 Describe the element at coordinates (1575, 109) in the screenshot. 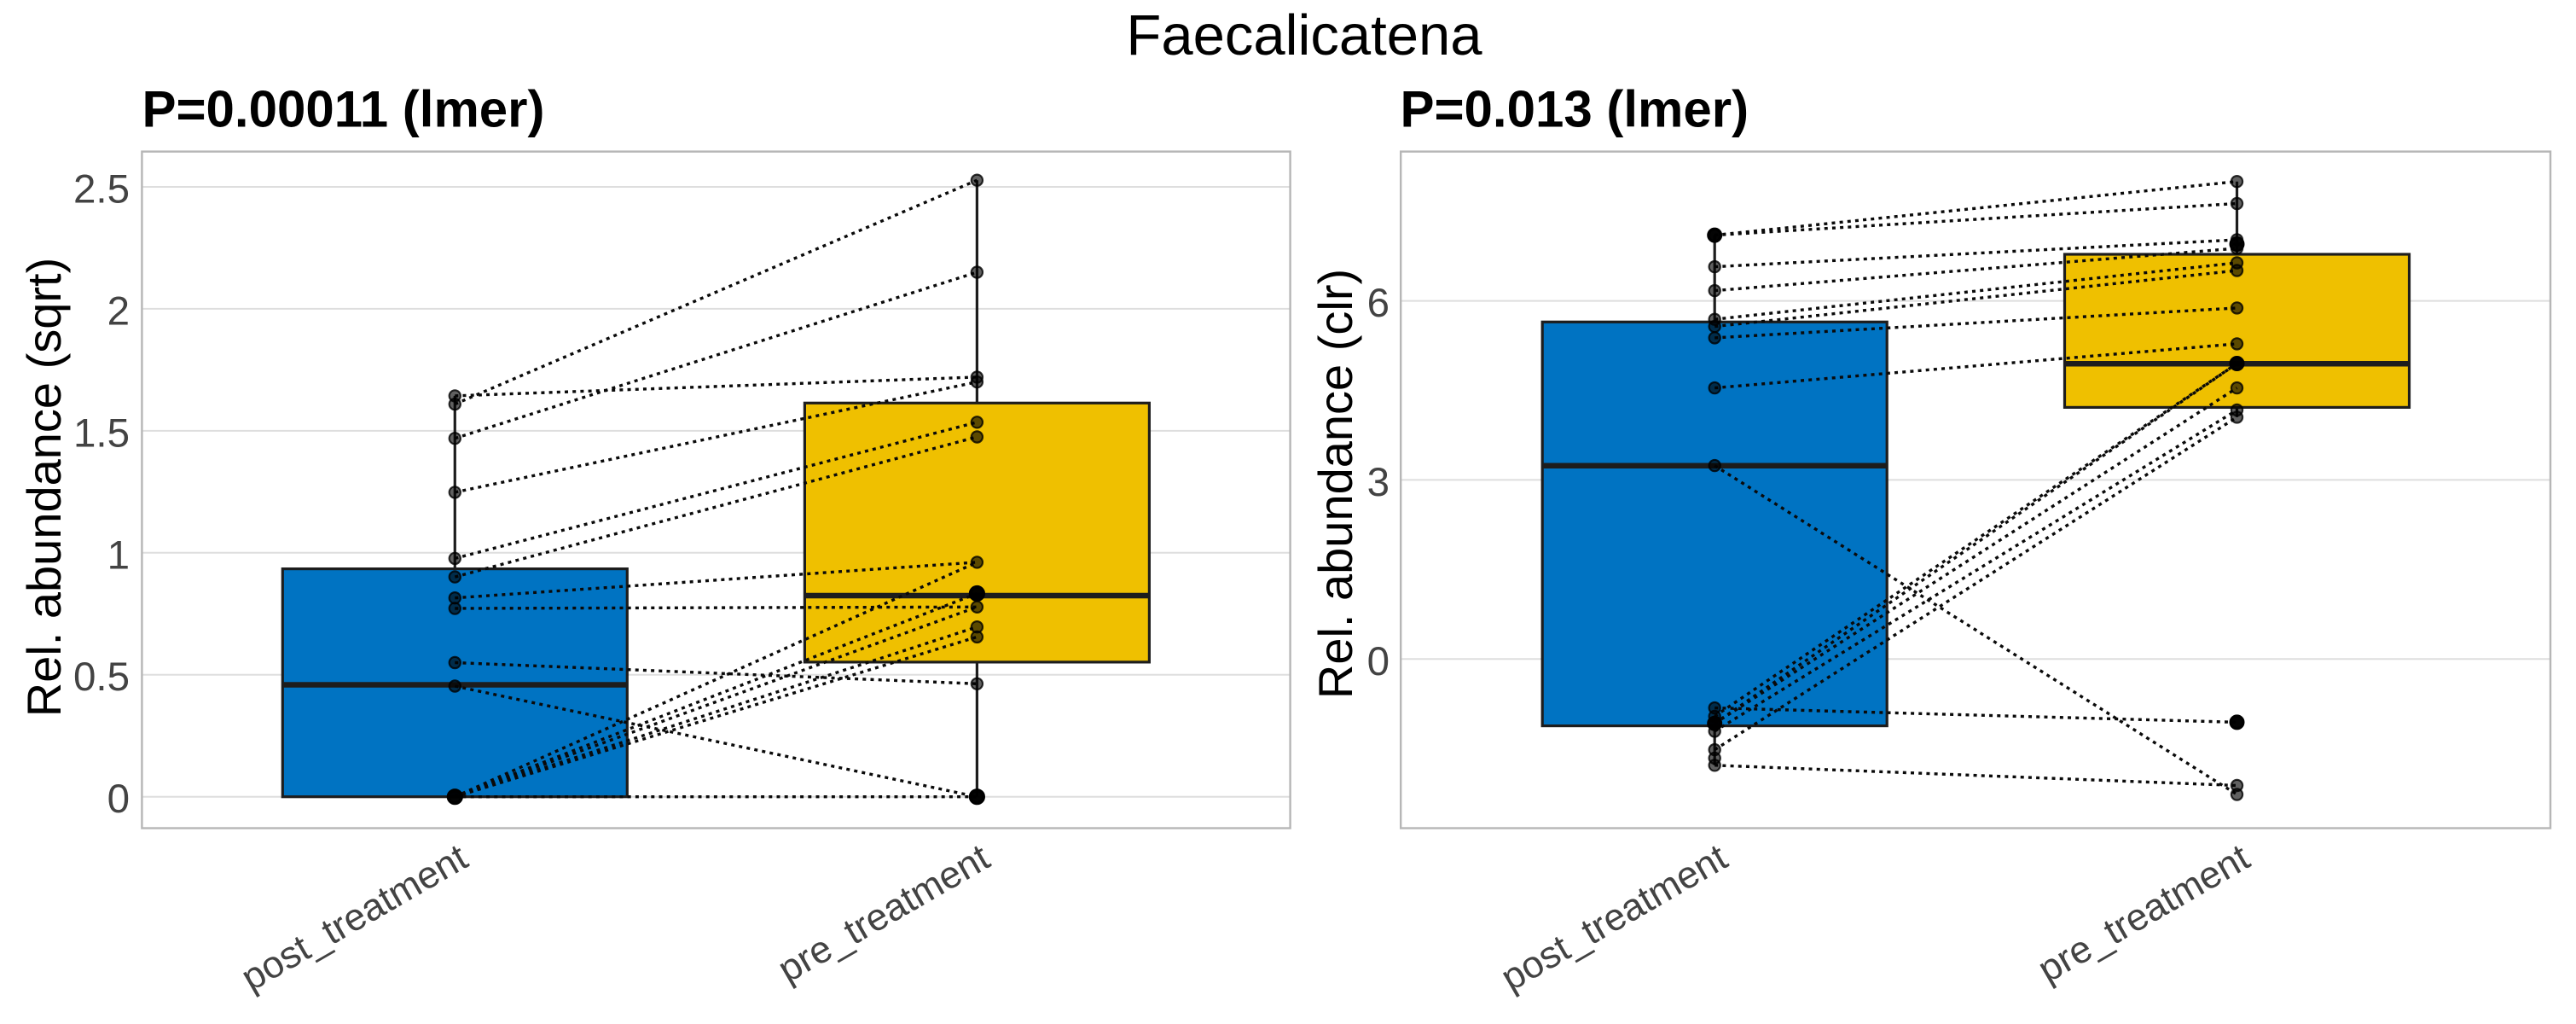

I see `svg-text: P=0.013 (lmer)` at that location.